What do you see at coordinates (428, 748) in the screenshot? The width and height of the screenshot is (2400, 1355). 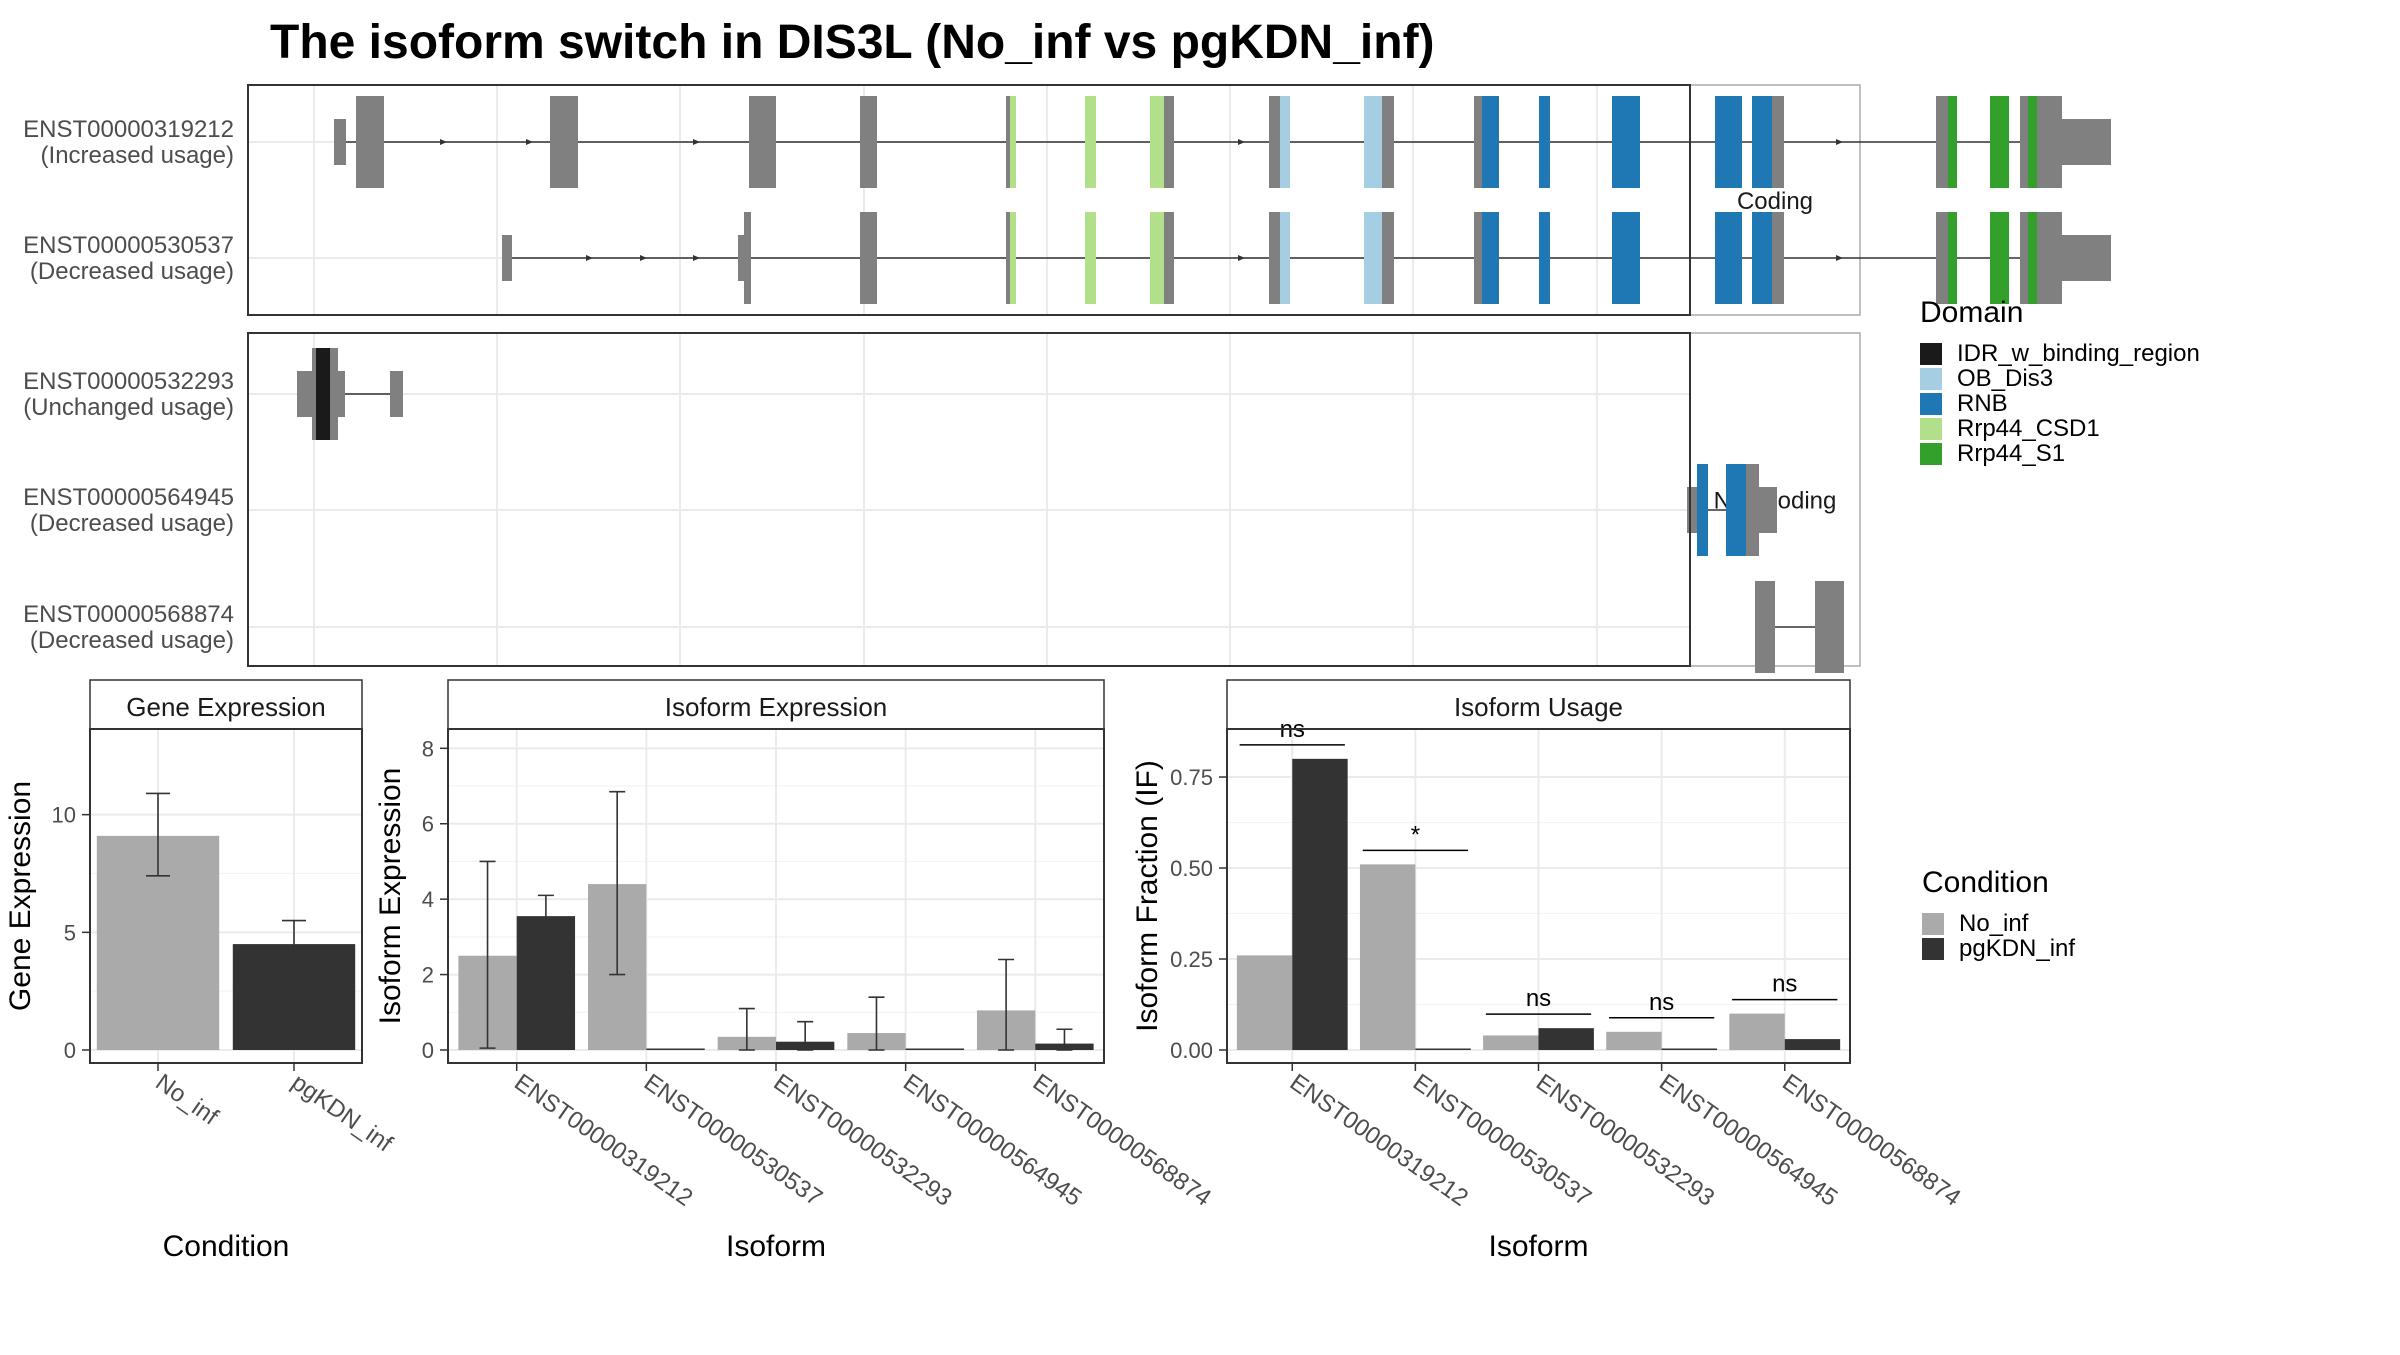 I see `y-tick-label: 8` at bounding box center [428, 748].